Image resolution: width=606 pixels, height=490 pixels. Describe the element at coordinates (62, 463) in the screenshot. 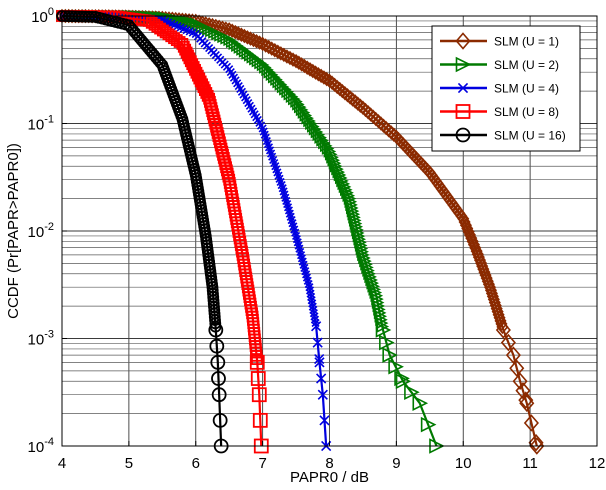

I see `x-tick-label: 4` at that location.